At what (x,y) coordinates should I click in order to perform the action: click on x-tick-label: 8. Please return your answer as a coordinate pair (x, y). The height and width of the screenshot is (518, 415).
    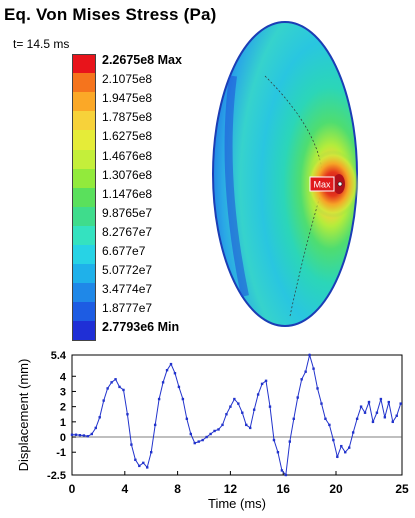
    Looking at the image, I should click on (177, 489).